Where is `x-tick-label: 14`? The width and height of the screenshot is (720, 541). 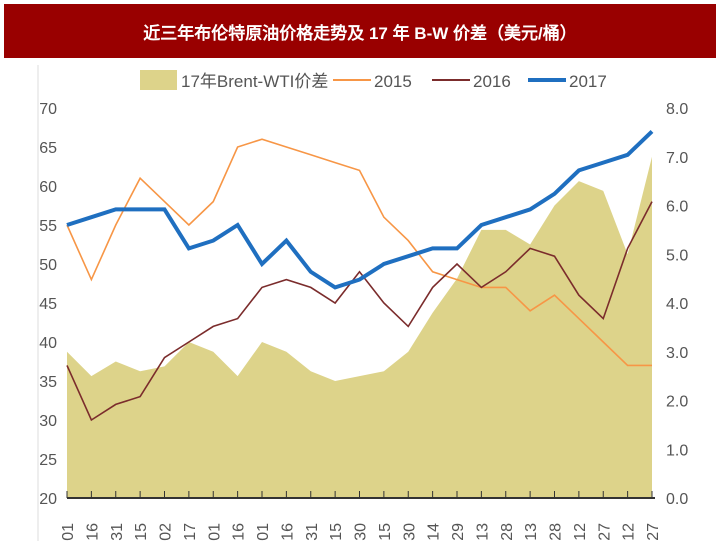 x-tick-label: 14 is located at coordinates (434, 532).